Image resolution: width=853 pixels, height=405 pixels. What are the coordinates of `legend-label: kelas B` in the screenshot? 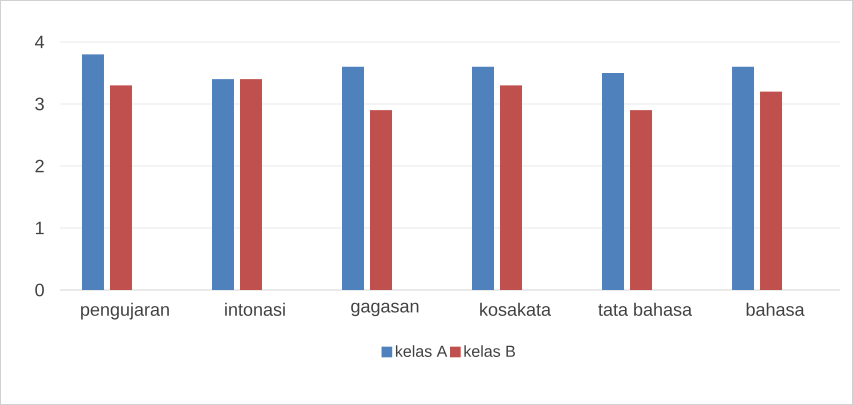 It's located at (489, 351).